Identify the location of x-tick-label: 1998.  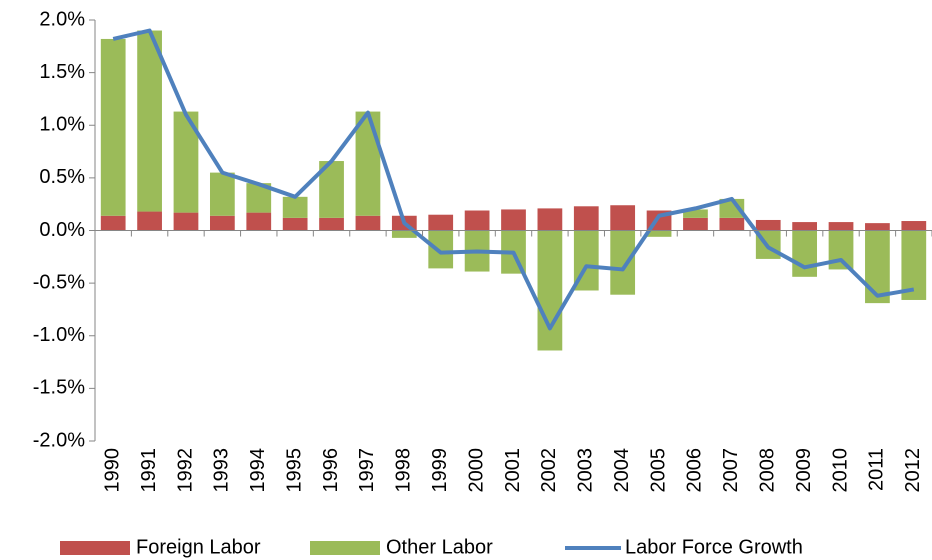
(404, 470).